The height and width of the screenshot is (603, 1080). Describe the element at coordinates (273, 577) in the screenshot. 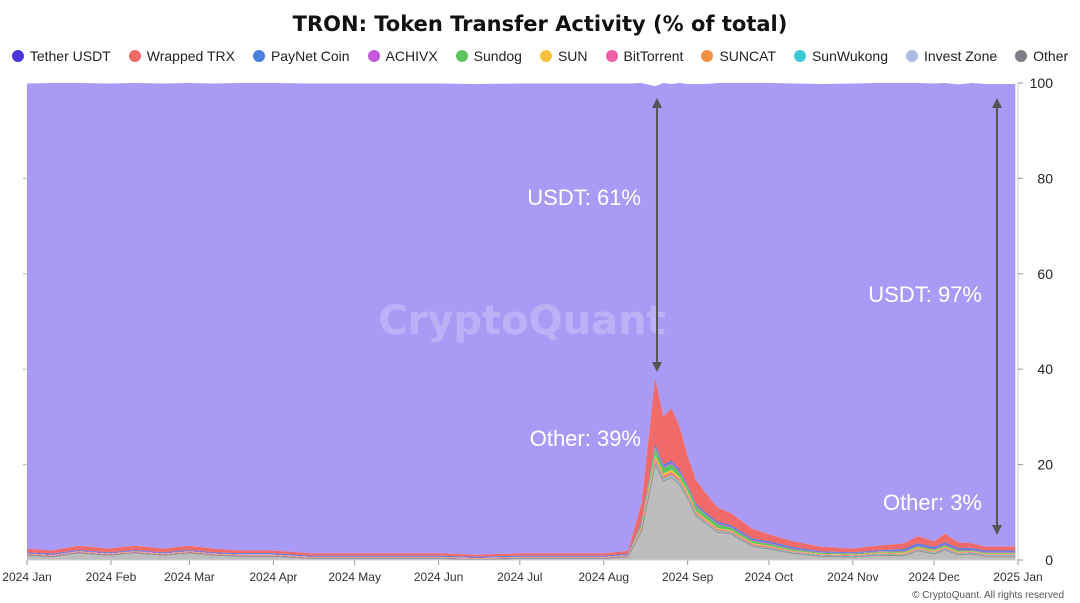

I see `x-tick-label: 2024 Apr` at that location.